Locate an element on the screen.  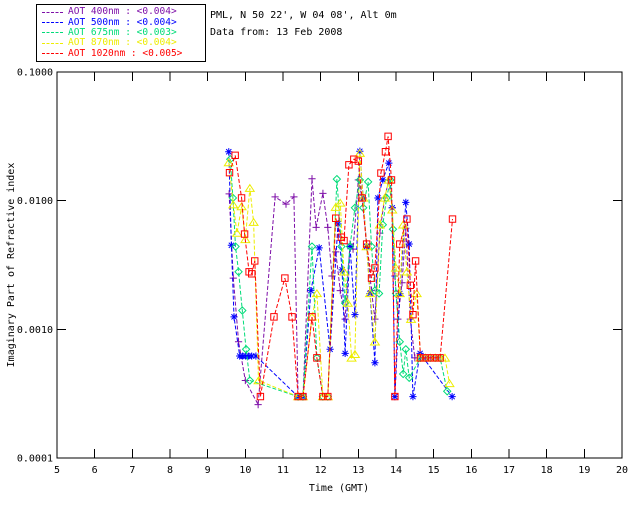
y-tick-label: 0.0100 is located at coordinates (35, 201).